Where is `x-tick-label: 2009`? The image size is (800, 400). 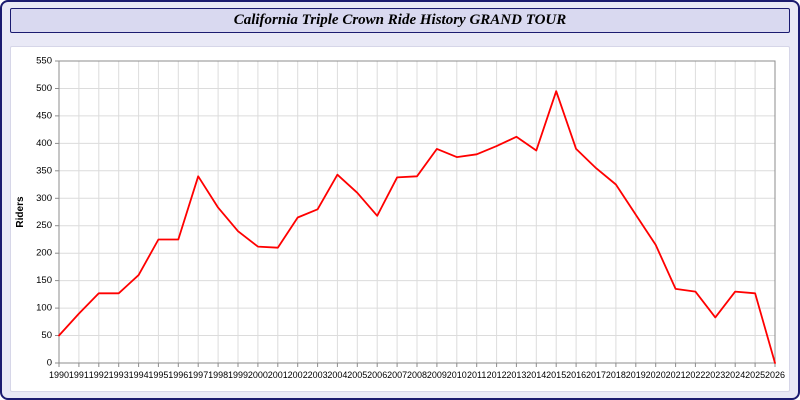
x-tick-label: 2009 is located at coordinates (437, 375).